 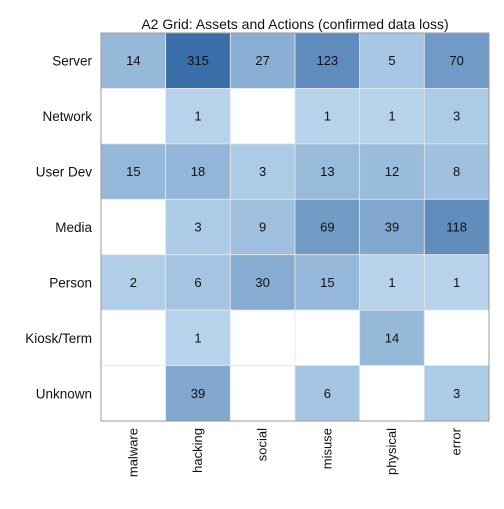 What do you see at coordinates (262, 282) in the screenshot?
I see `cell-value-person-social: 30` at bounding box center [262, 282].